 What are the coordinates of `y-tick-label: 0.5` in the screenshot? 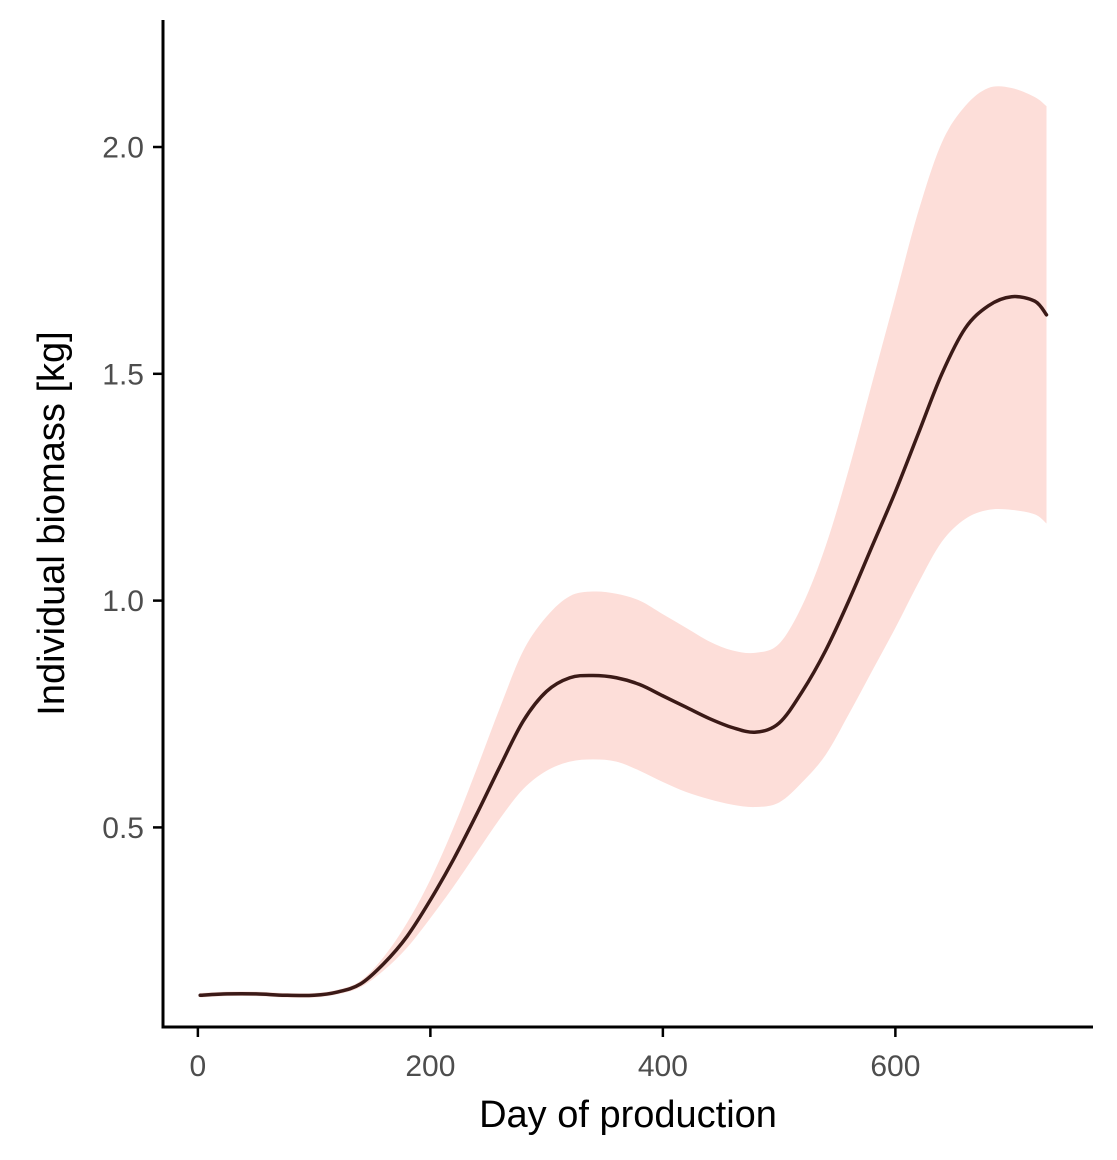 It's located at (123, 828).